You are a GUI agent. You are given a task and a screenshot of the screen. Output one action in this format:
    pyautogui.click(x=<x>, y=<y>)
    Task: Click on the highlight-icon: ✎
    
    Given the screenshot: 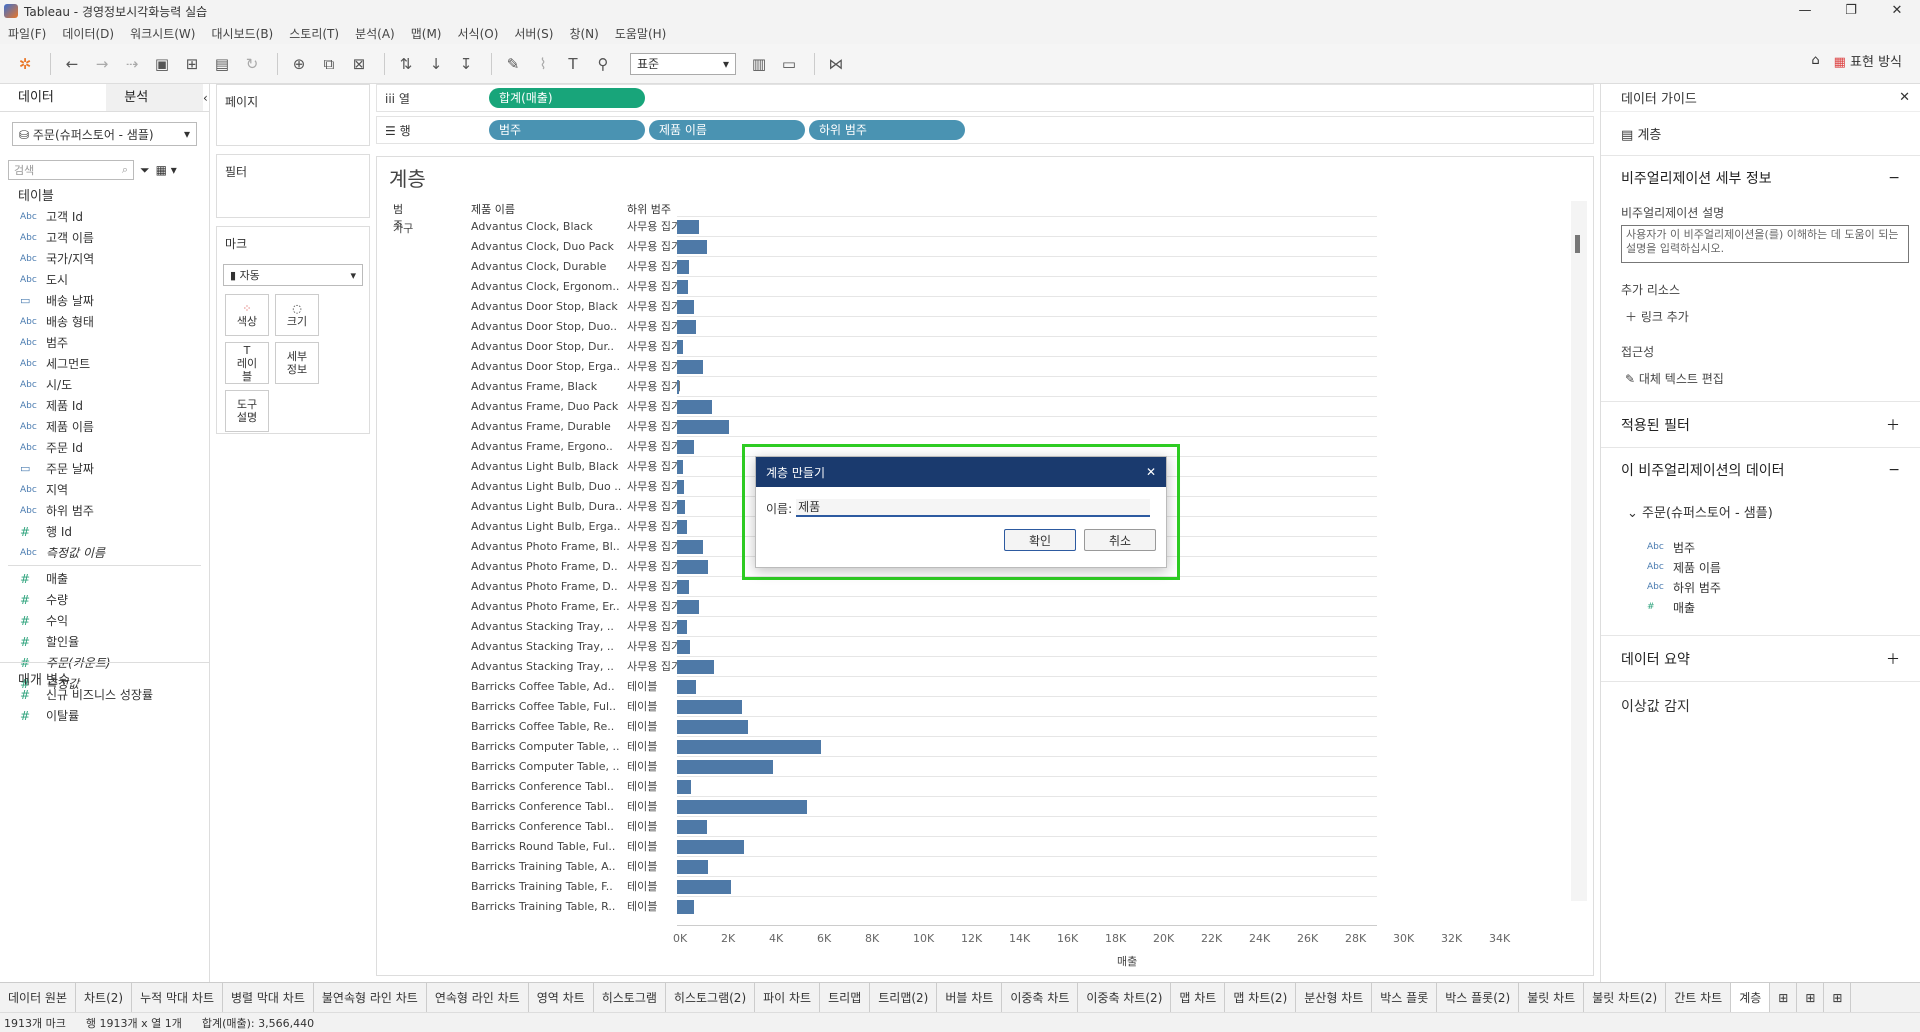 What is the action you would take?
    pyautogui.click(x=513, y=63)
    